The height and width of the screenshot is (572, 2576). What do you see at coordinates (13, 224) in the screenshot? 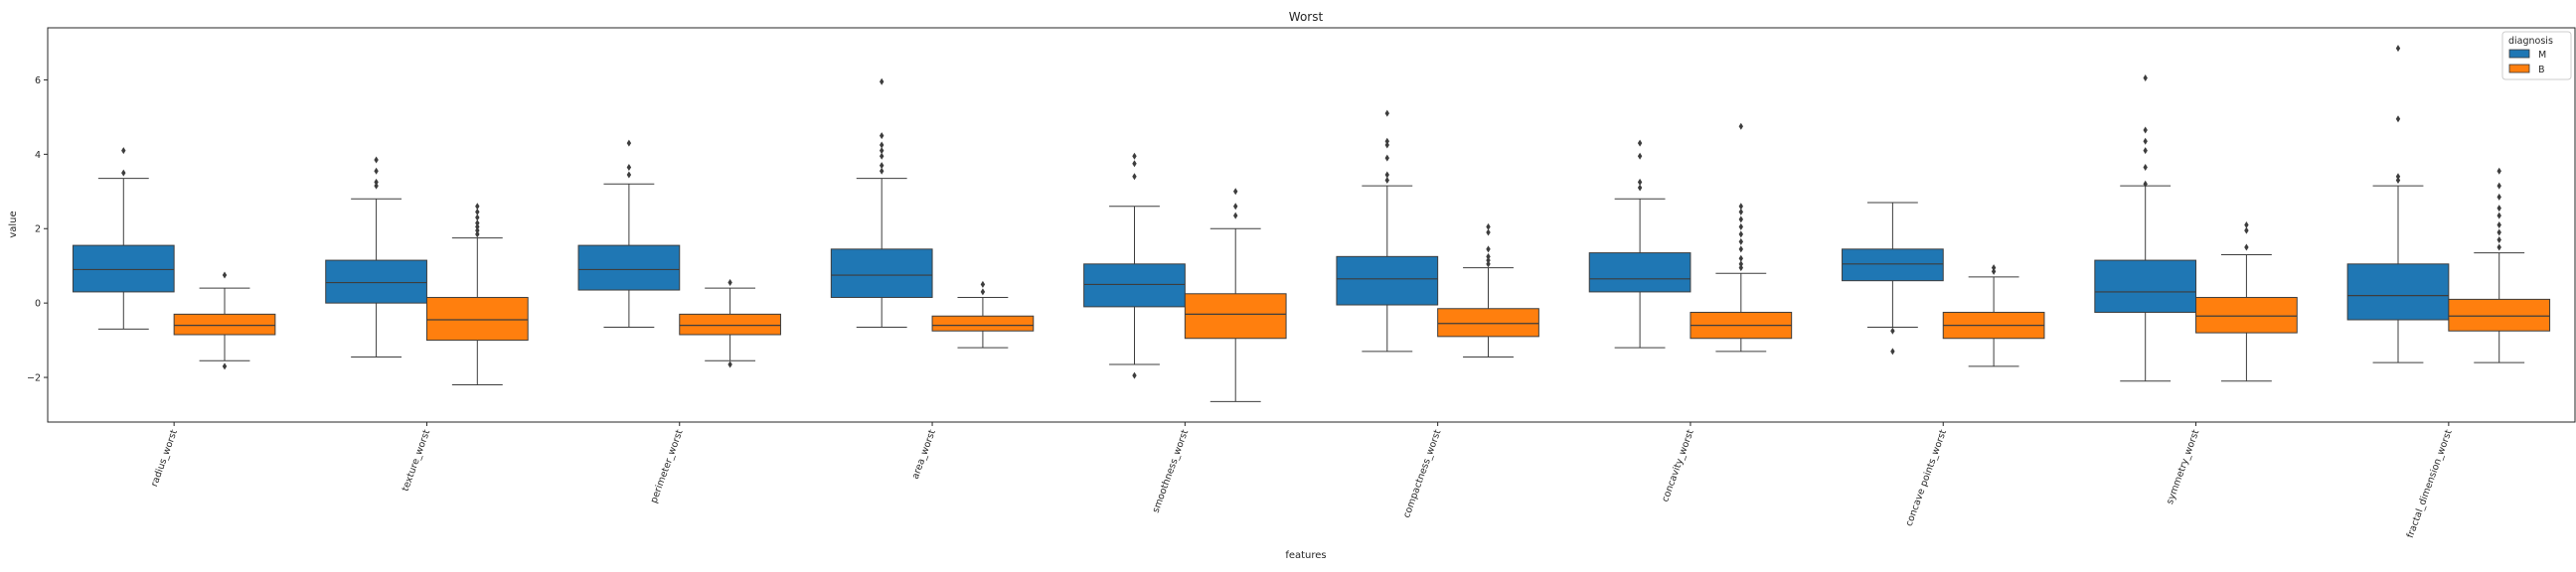
I see `y-axis-label: value` at bounding box center [13, 224].